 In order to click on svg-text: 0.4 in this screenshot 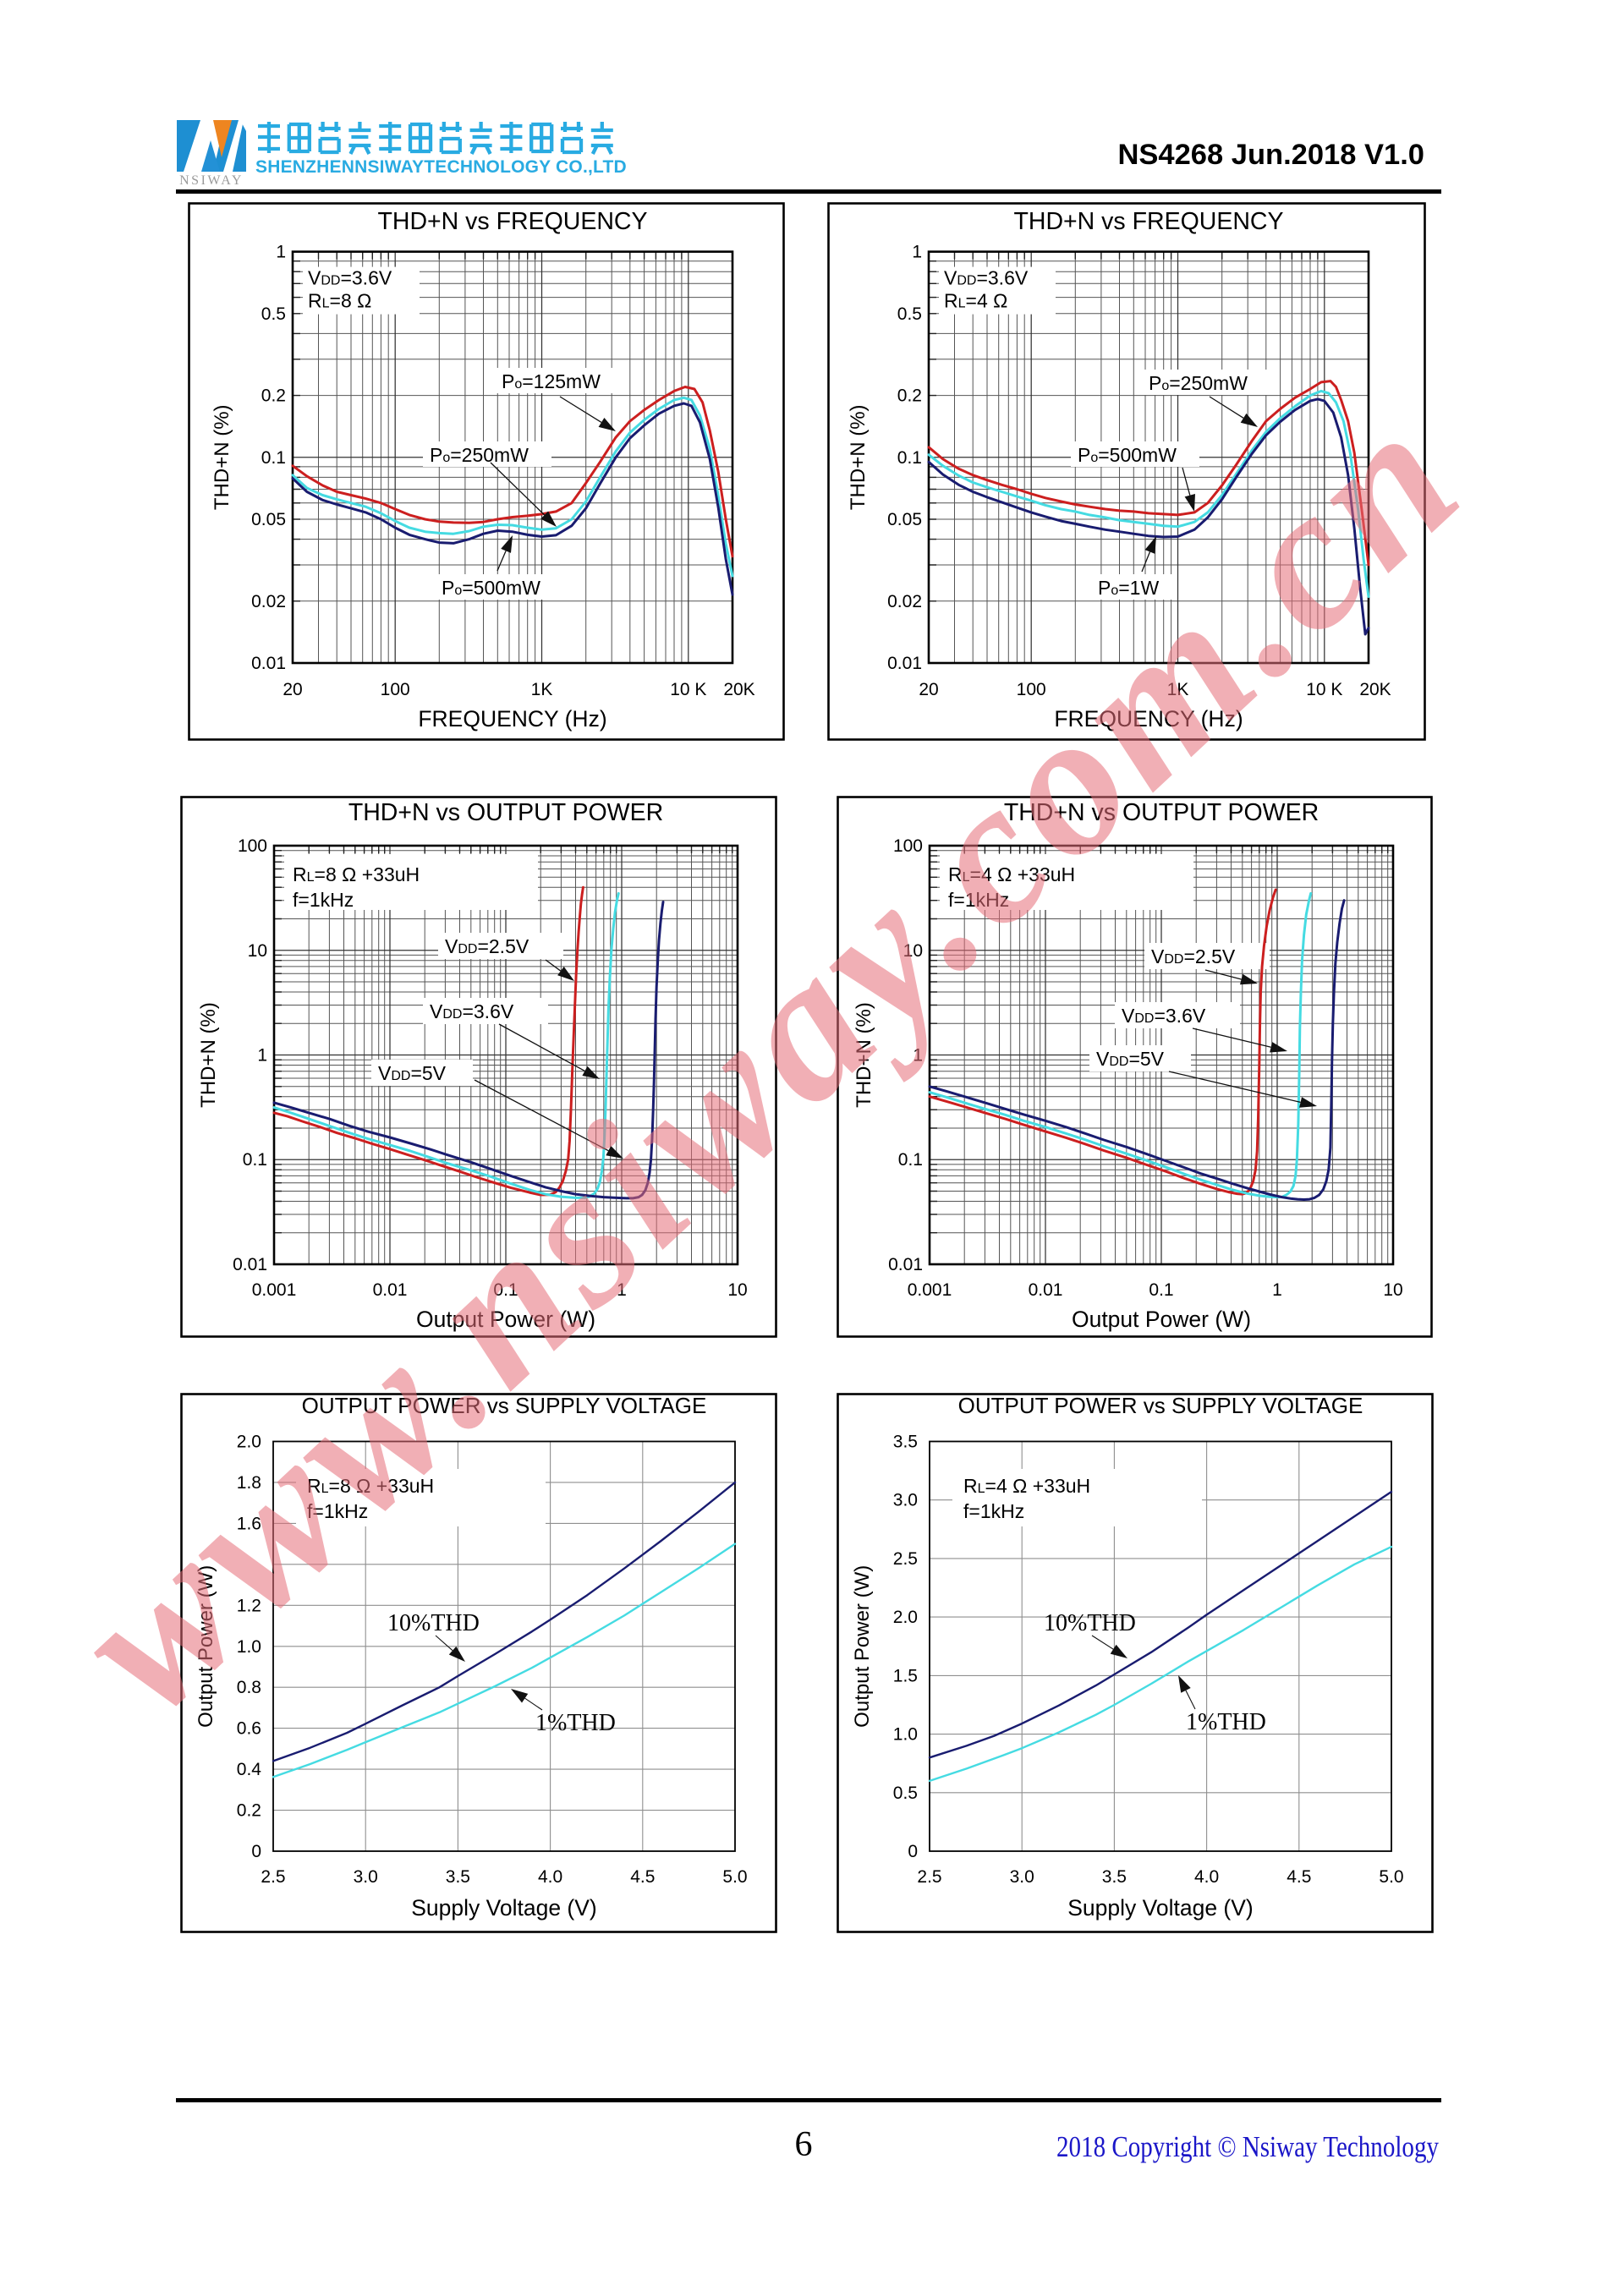, I will do `click(250, 1770)`.